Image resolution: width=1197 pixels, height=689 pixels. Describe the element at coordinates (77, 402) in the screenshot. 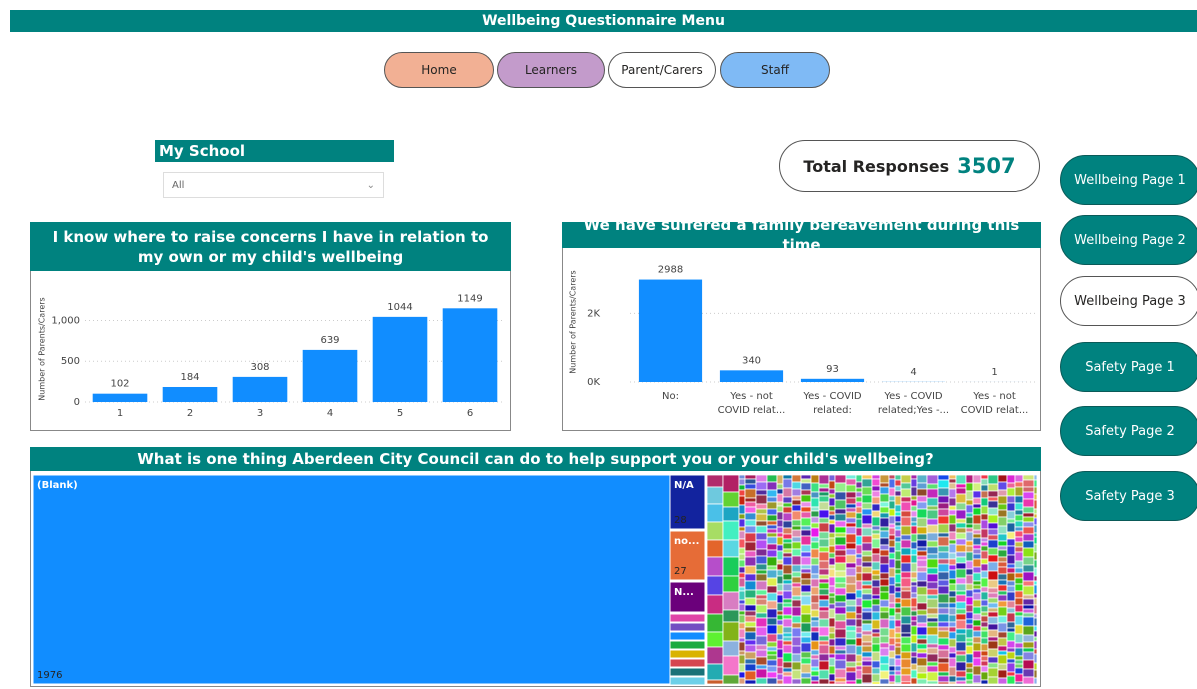

I see `y-tick-label: 0` at that location.